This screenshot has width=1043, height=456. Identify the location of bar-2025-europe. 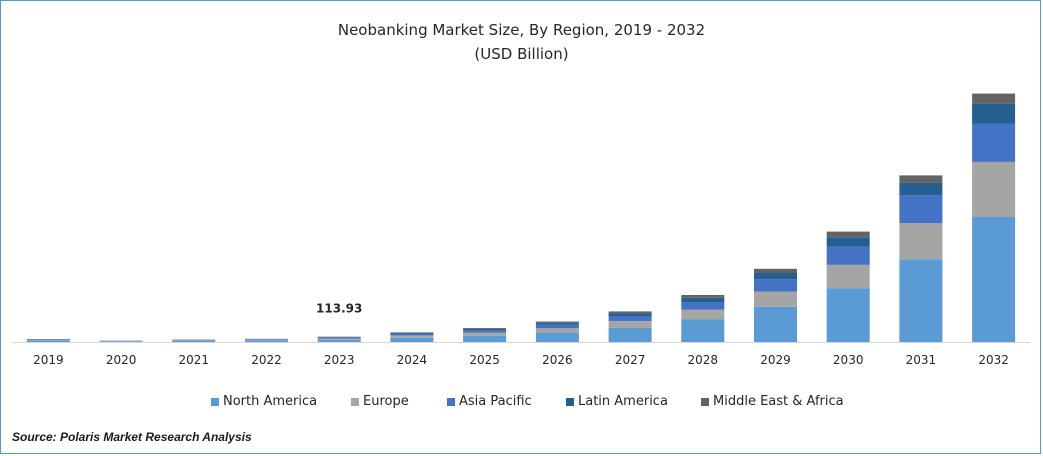
(485, 334).